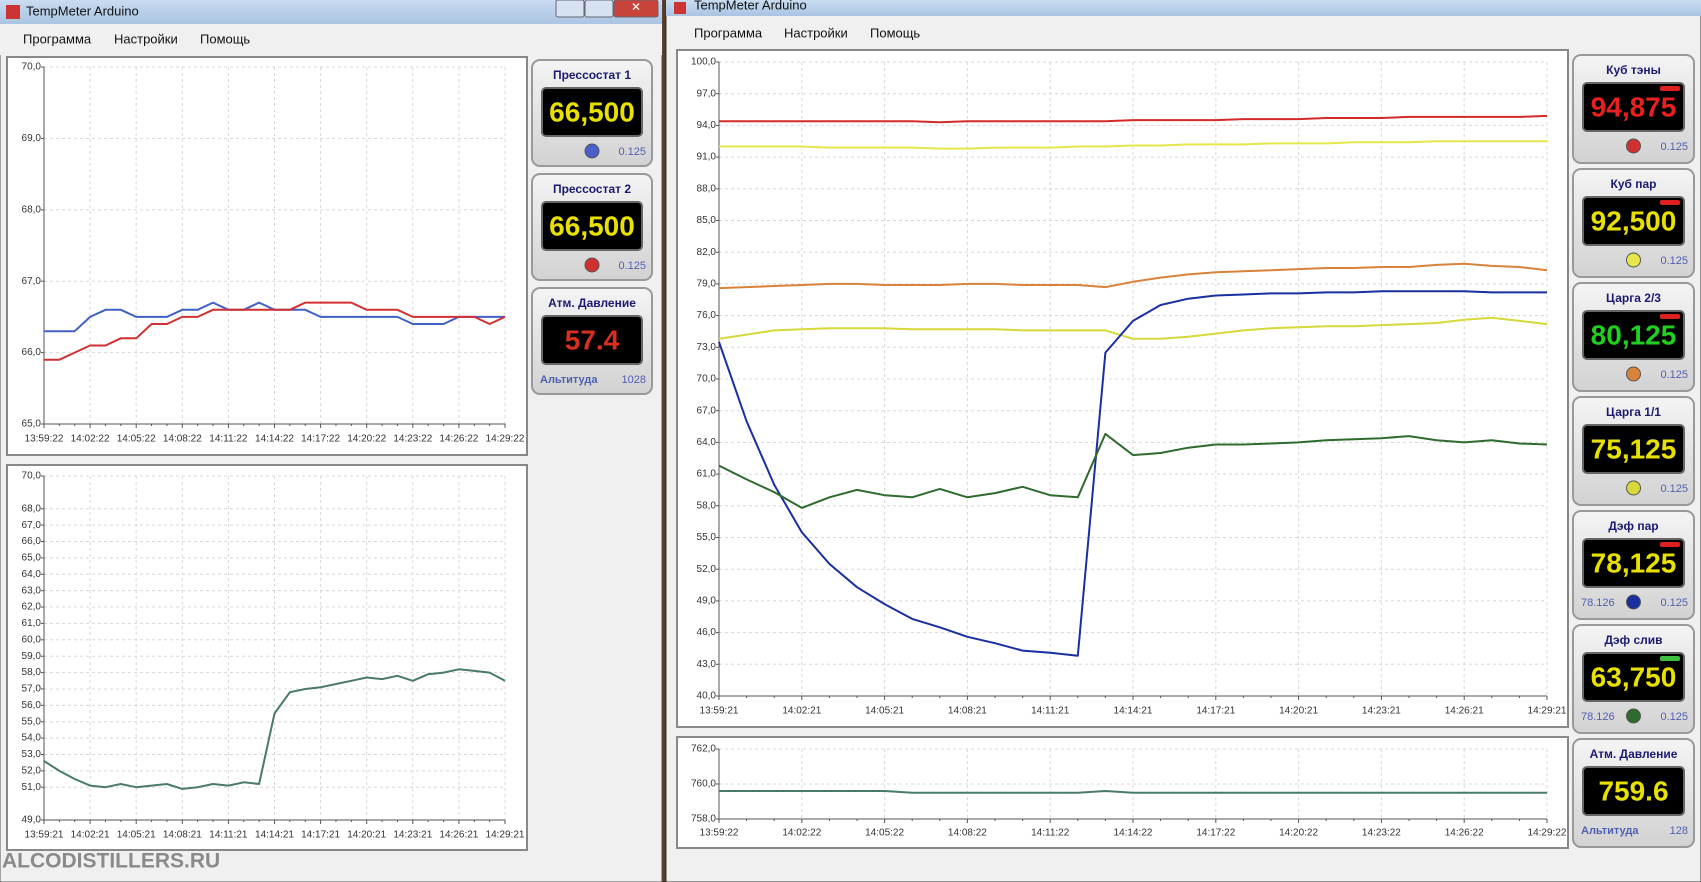 This screenshot has width=1701, height=882. Describe the element at coordinates (636, 9) in the screenshot. I see `close-button` at that location.